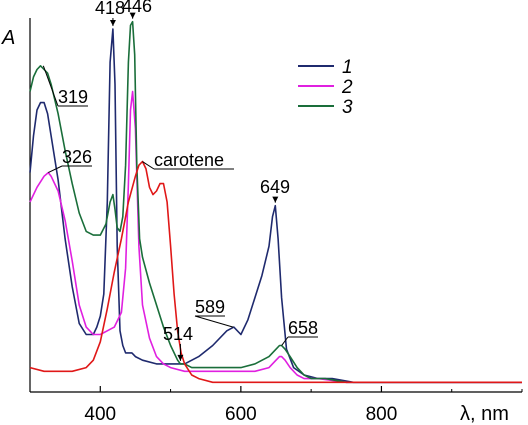  Describe the element at coordinates (303, 328) in the screenshot. I see `annotation-658: 658` at that location.